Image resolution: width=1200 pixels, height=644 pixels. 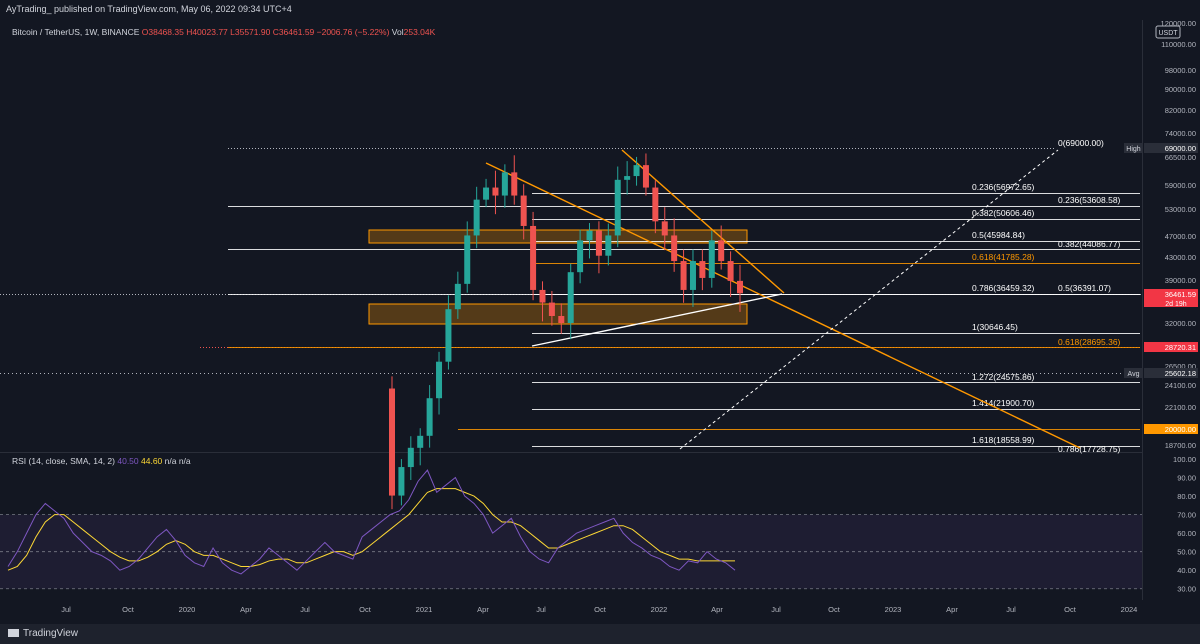 I want to click on symbol-legend-part: L35571.90, so click(x=249, y=32).